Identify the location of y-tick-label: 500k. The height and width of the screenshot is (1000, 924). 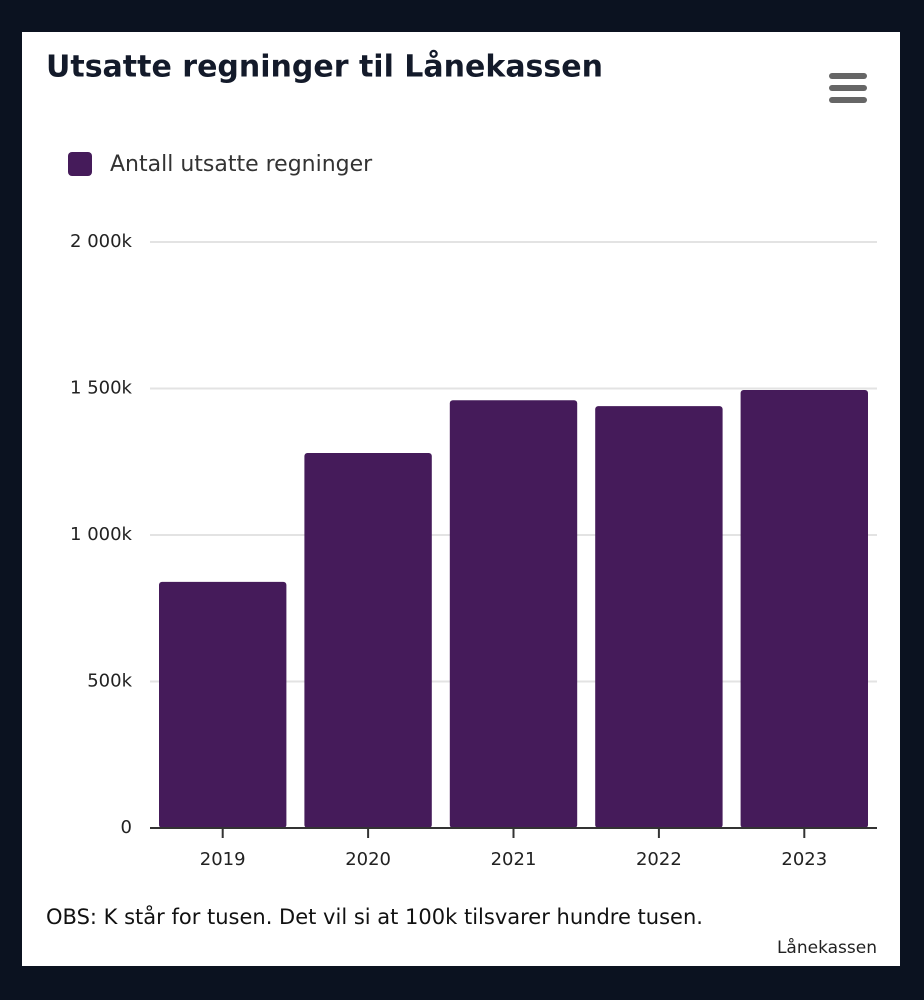
(109, 681).